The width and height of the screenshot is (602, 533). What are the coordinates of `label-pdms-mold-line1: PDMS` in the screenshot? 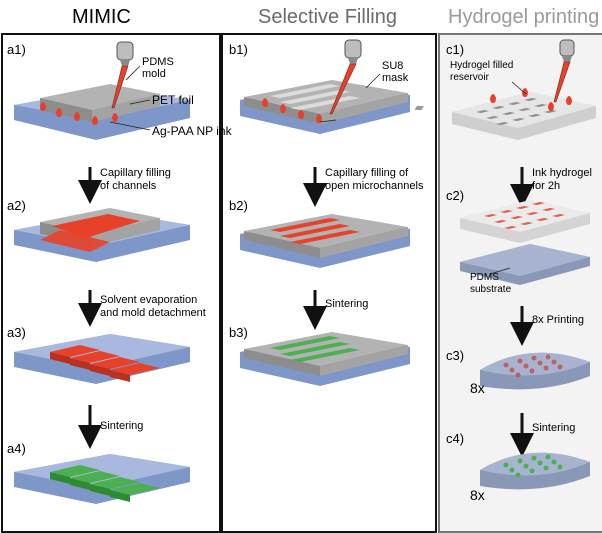 It's located at (158, 62).